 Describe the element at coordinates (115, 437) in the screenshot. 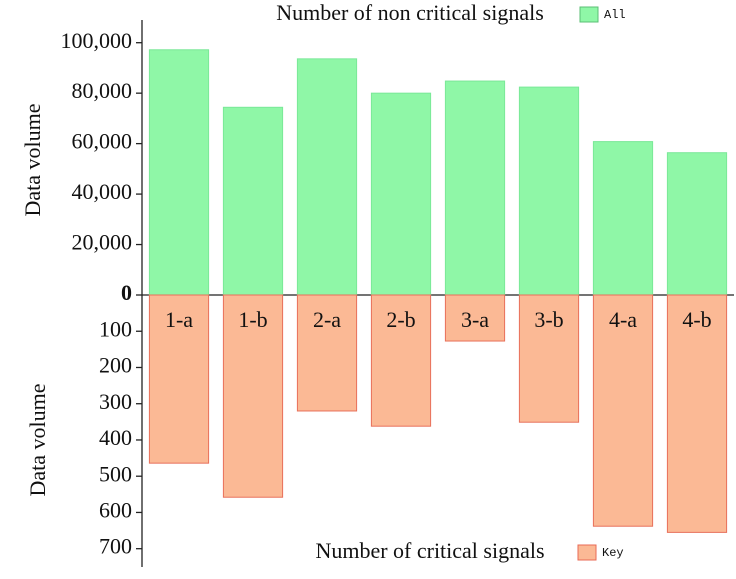

I see `y-tick-label: 400` at that location.